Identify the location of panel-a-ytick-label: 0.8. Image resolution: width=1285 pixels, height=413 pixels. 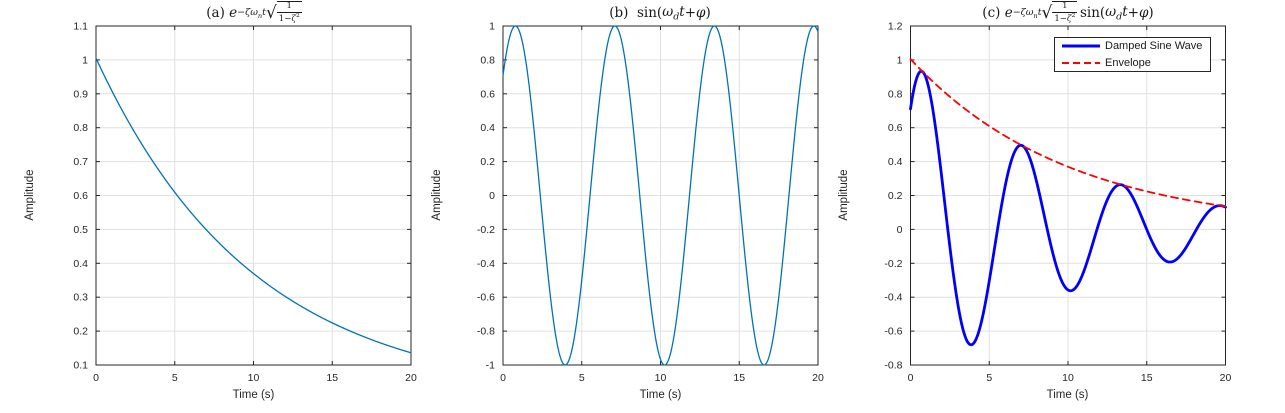
(80, 128).